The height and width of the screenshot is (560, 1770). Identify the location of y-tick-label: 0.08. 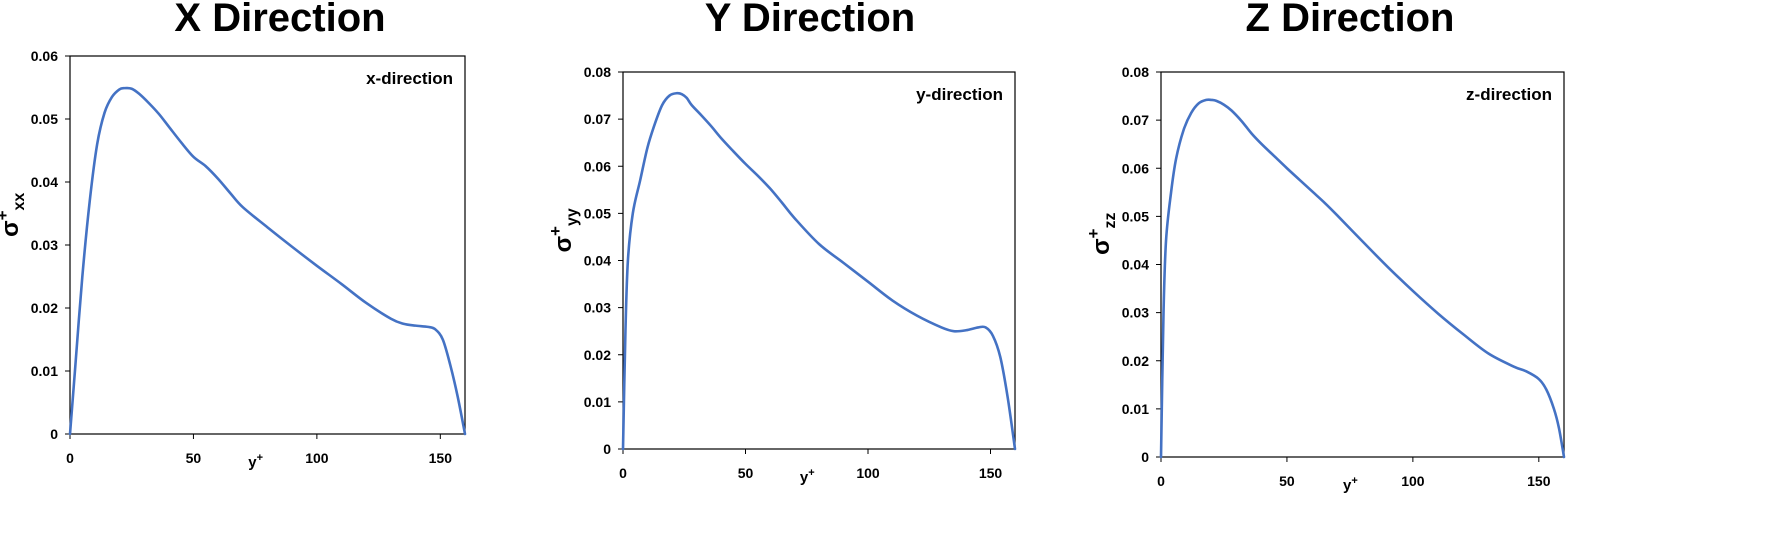
(597, 72).